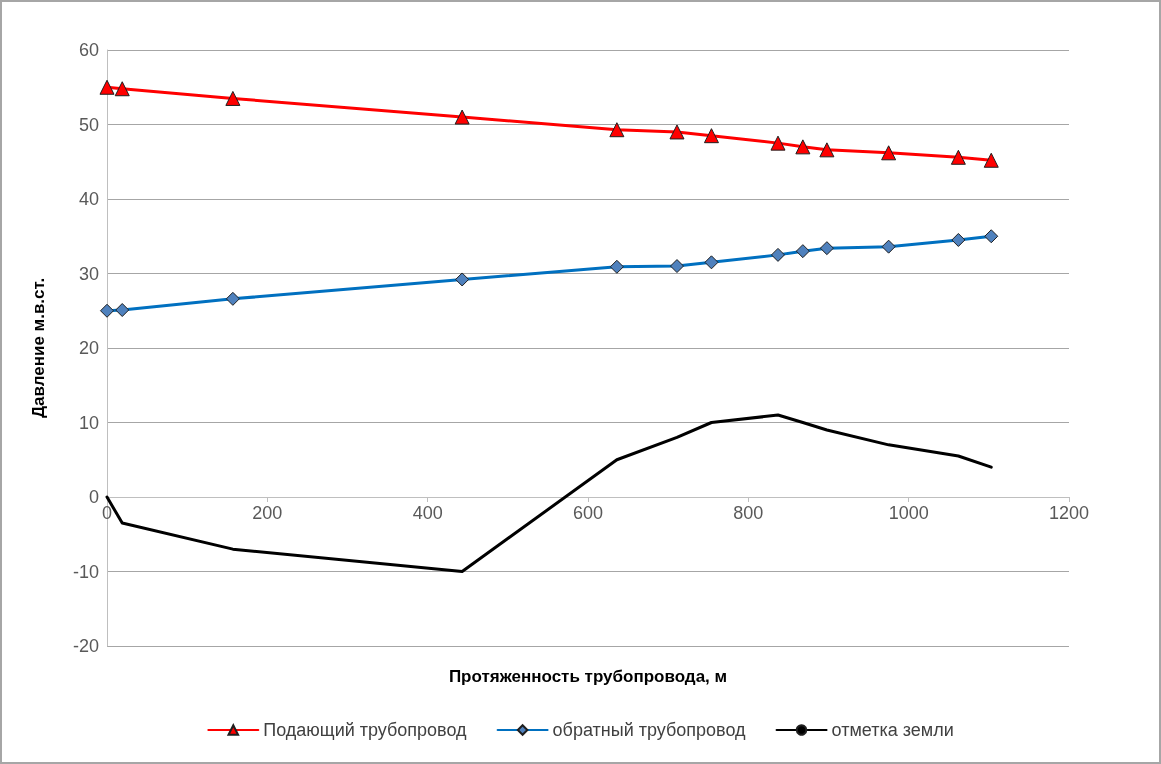 The height and width of the screenshot is (764, 1161). Describe the element at coordinates (88, 273) in the screenshot. I see `y-tick-label: 30` at that location.